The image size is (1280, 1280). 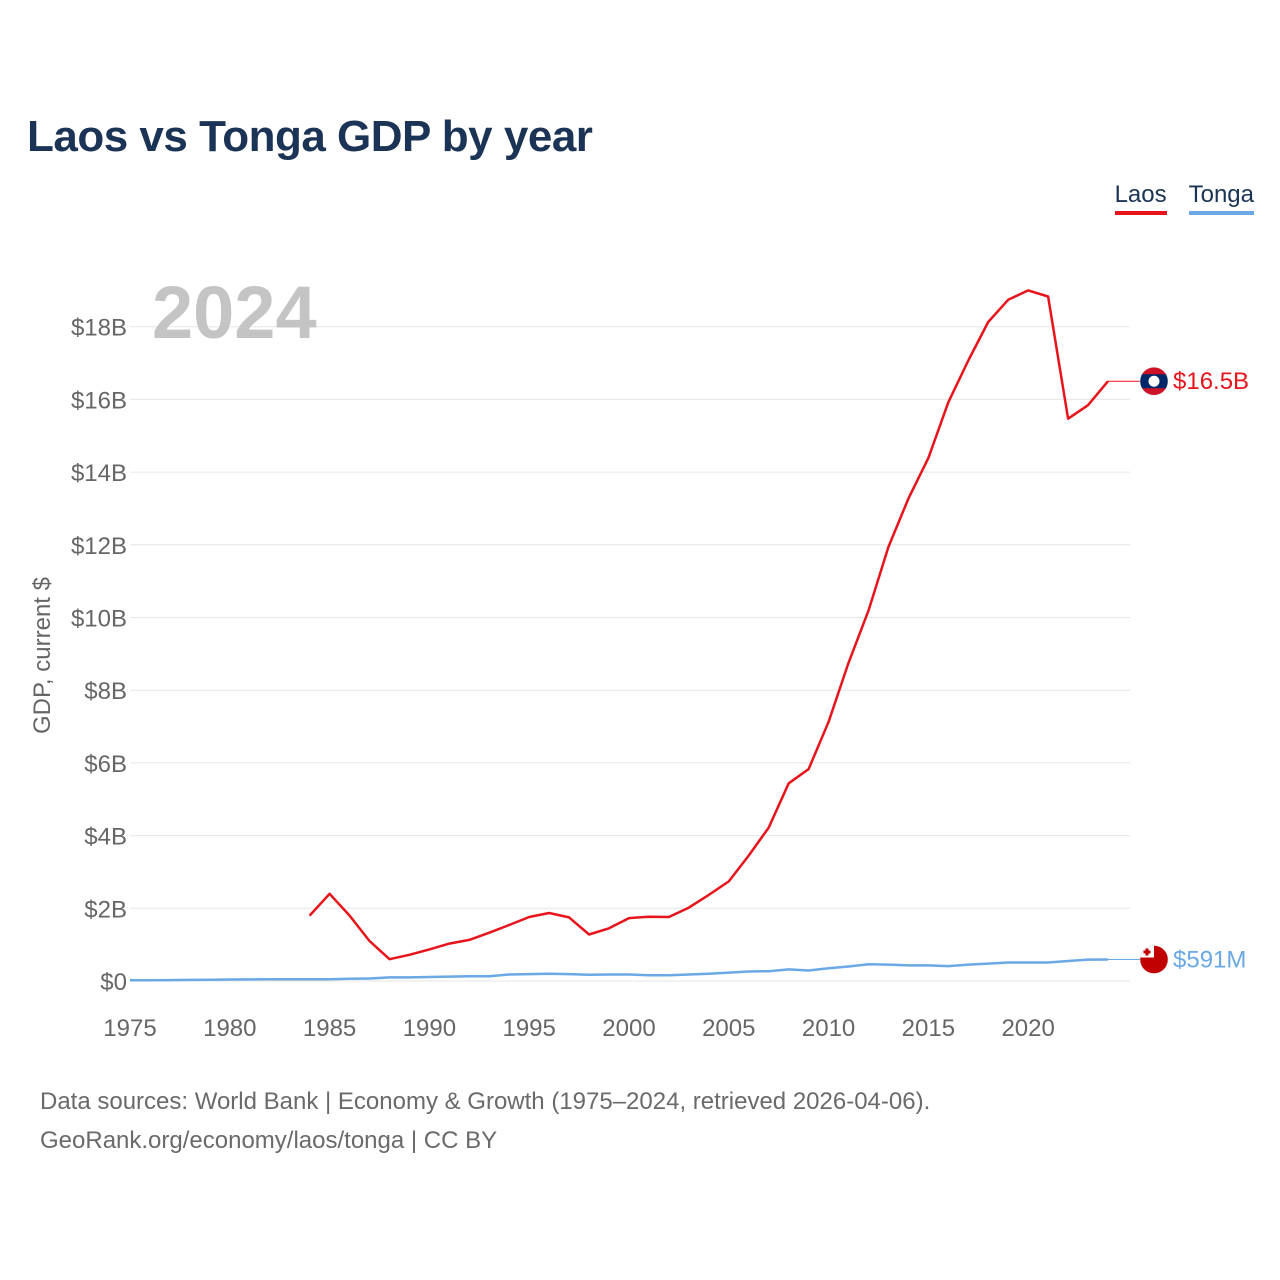 What do you see at coordinates (229, 1028) in the screenshot?
I see `x-tick-label: 1980` at bounding box center [229, 1028].